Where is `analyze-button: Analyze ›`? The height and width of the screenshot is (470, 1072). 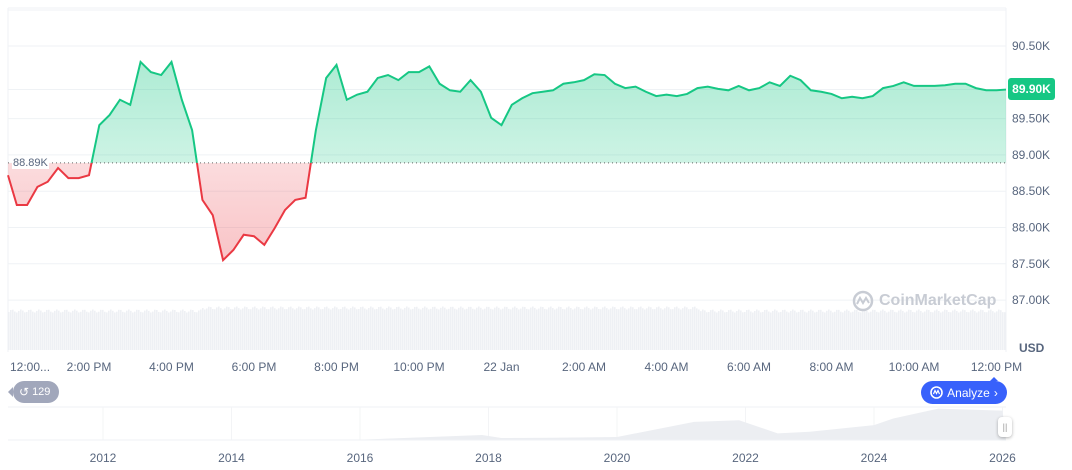
analyze-button: Analyze › is located at coordinates (964, 390).